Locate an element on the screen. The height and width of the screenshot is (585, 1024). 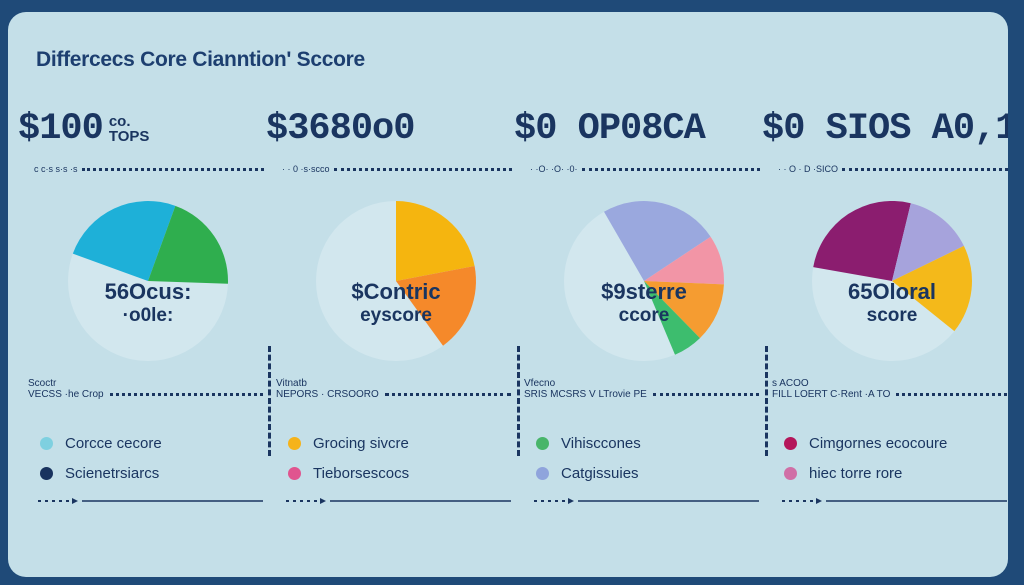
pie-label: $9sterre ccore is located at coordinates (644, 304).